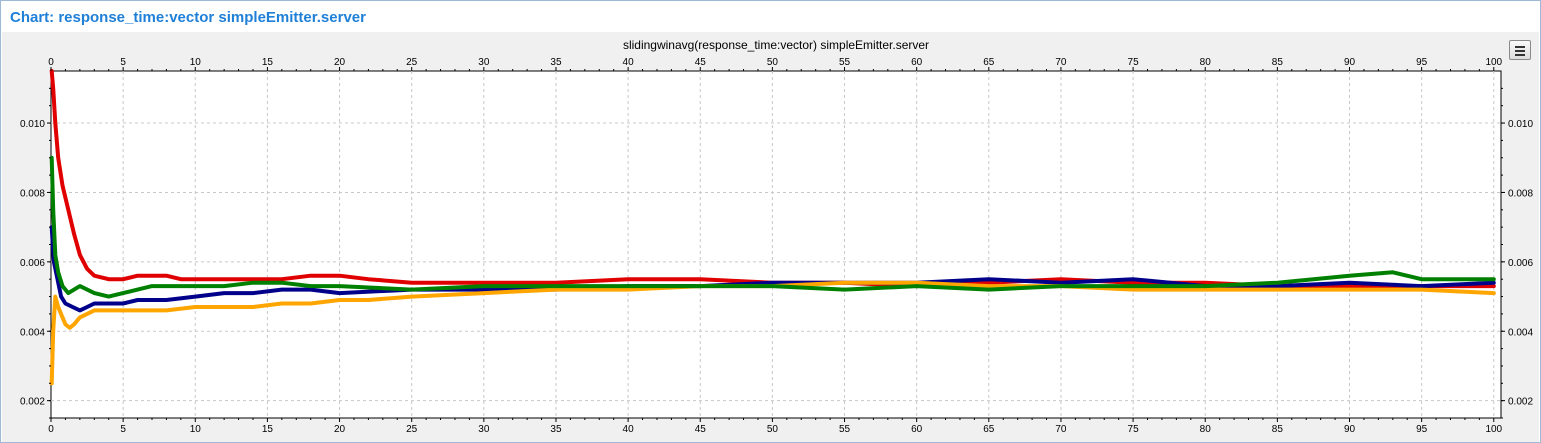 The width and height of the screenshot is (1541, 443). I want to click on x-tick-label-bottom: 65, so click(989, 429).